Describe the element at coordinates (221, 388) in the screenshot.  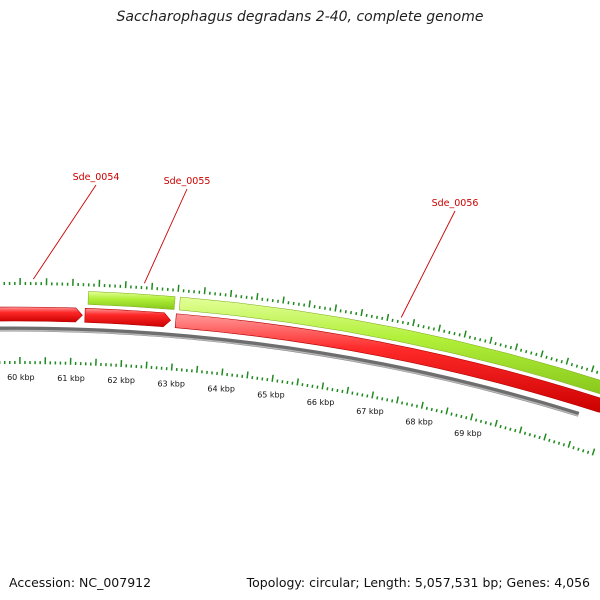
I see `scale-label: 64 kbp` at that location.